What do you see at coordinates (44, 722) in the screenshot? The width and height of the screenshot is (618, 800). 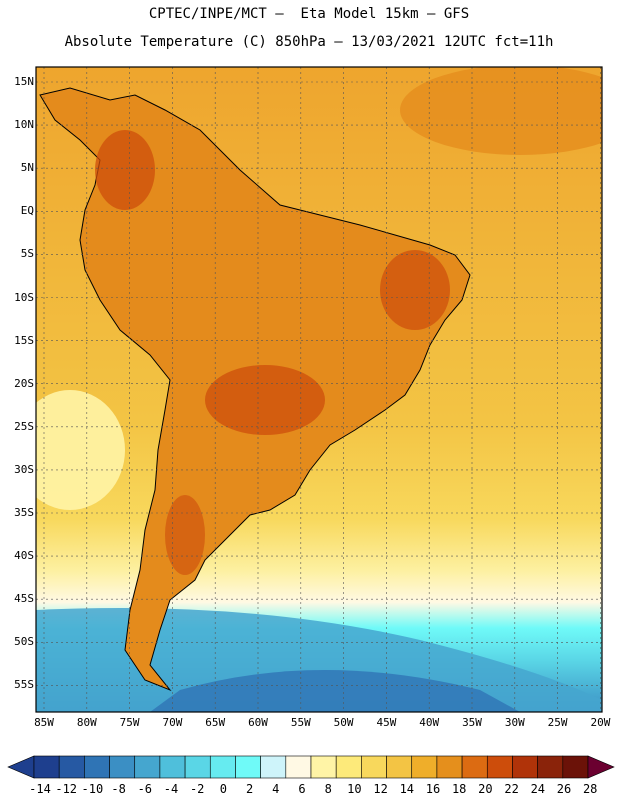 I see `lon-label: 85W` at bounding box center [44, 722].